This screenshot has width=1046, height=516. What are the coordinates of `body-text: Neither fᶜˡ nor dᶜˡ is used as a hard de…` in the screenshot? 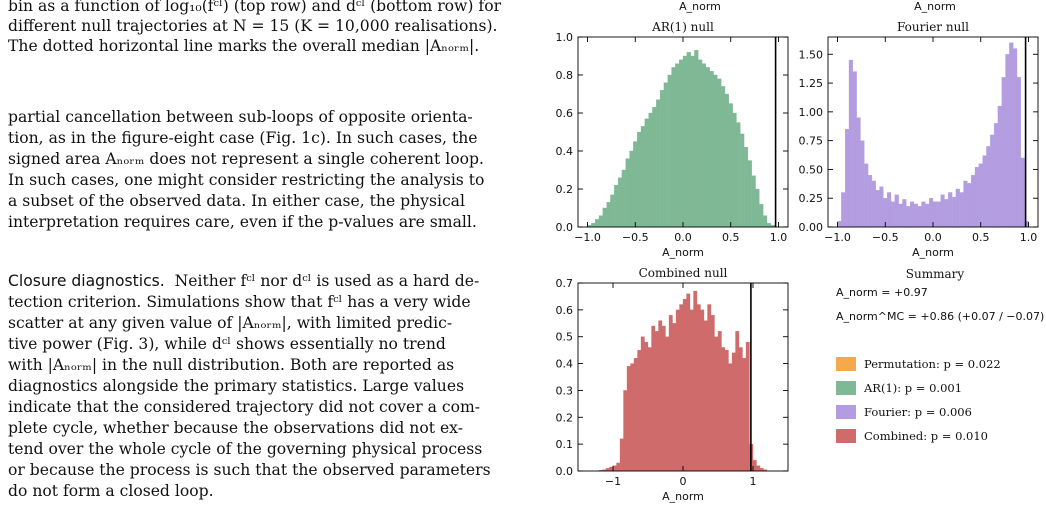 It's located at (327, 281).